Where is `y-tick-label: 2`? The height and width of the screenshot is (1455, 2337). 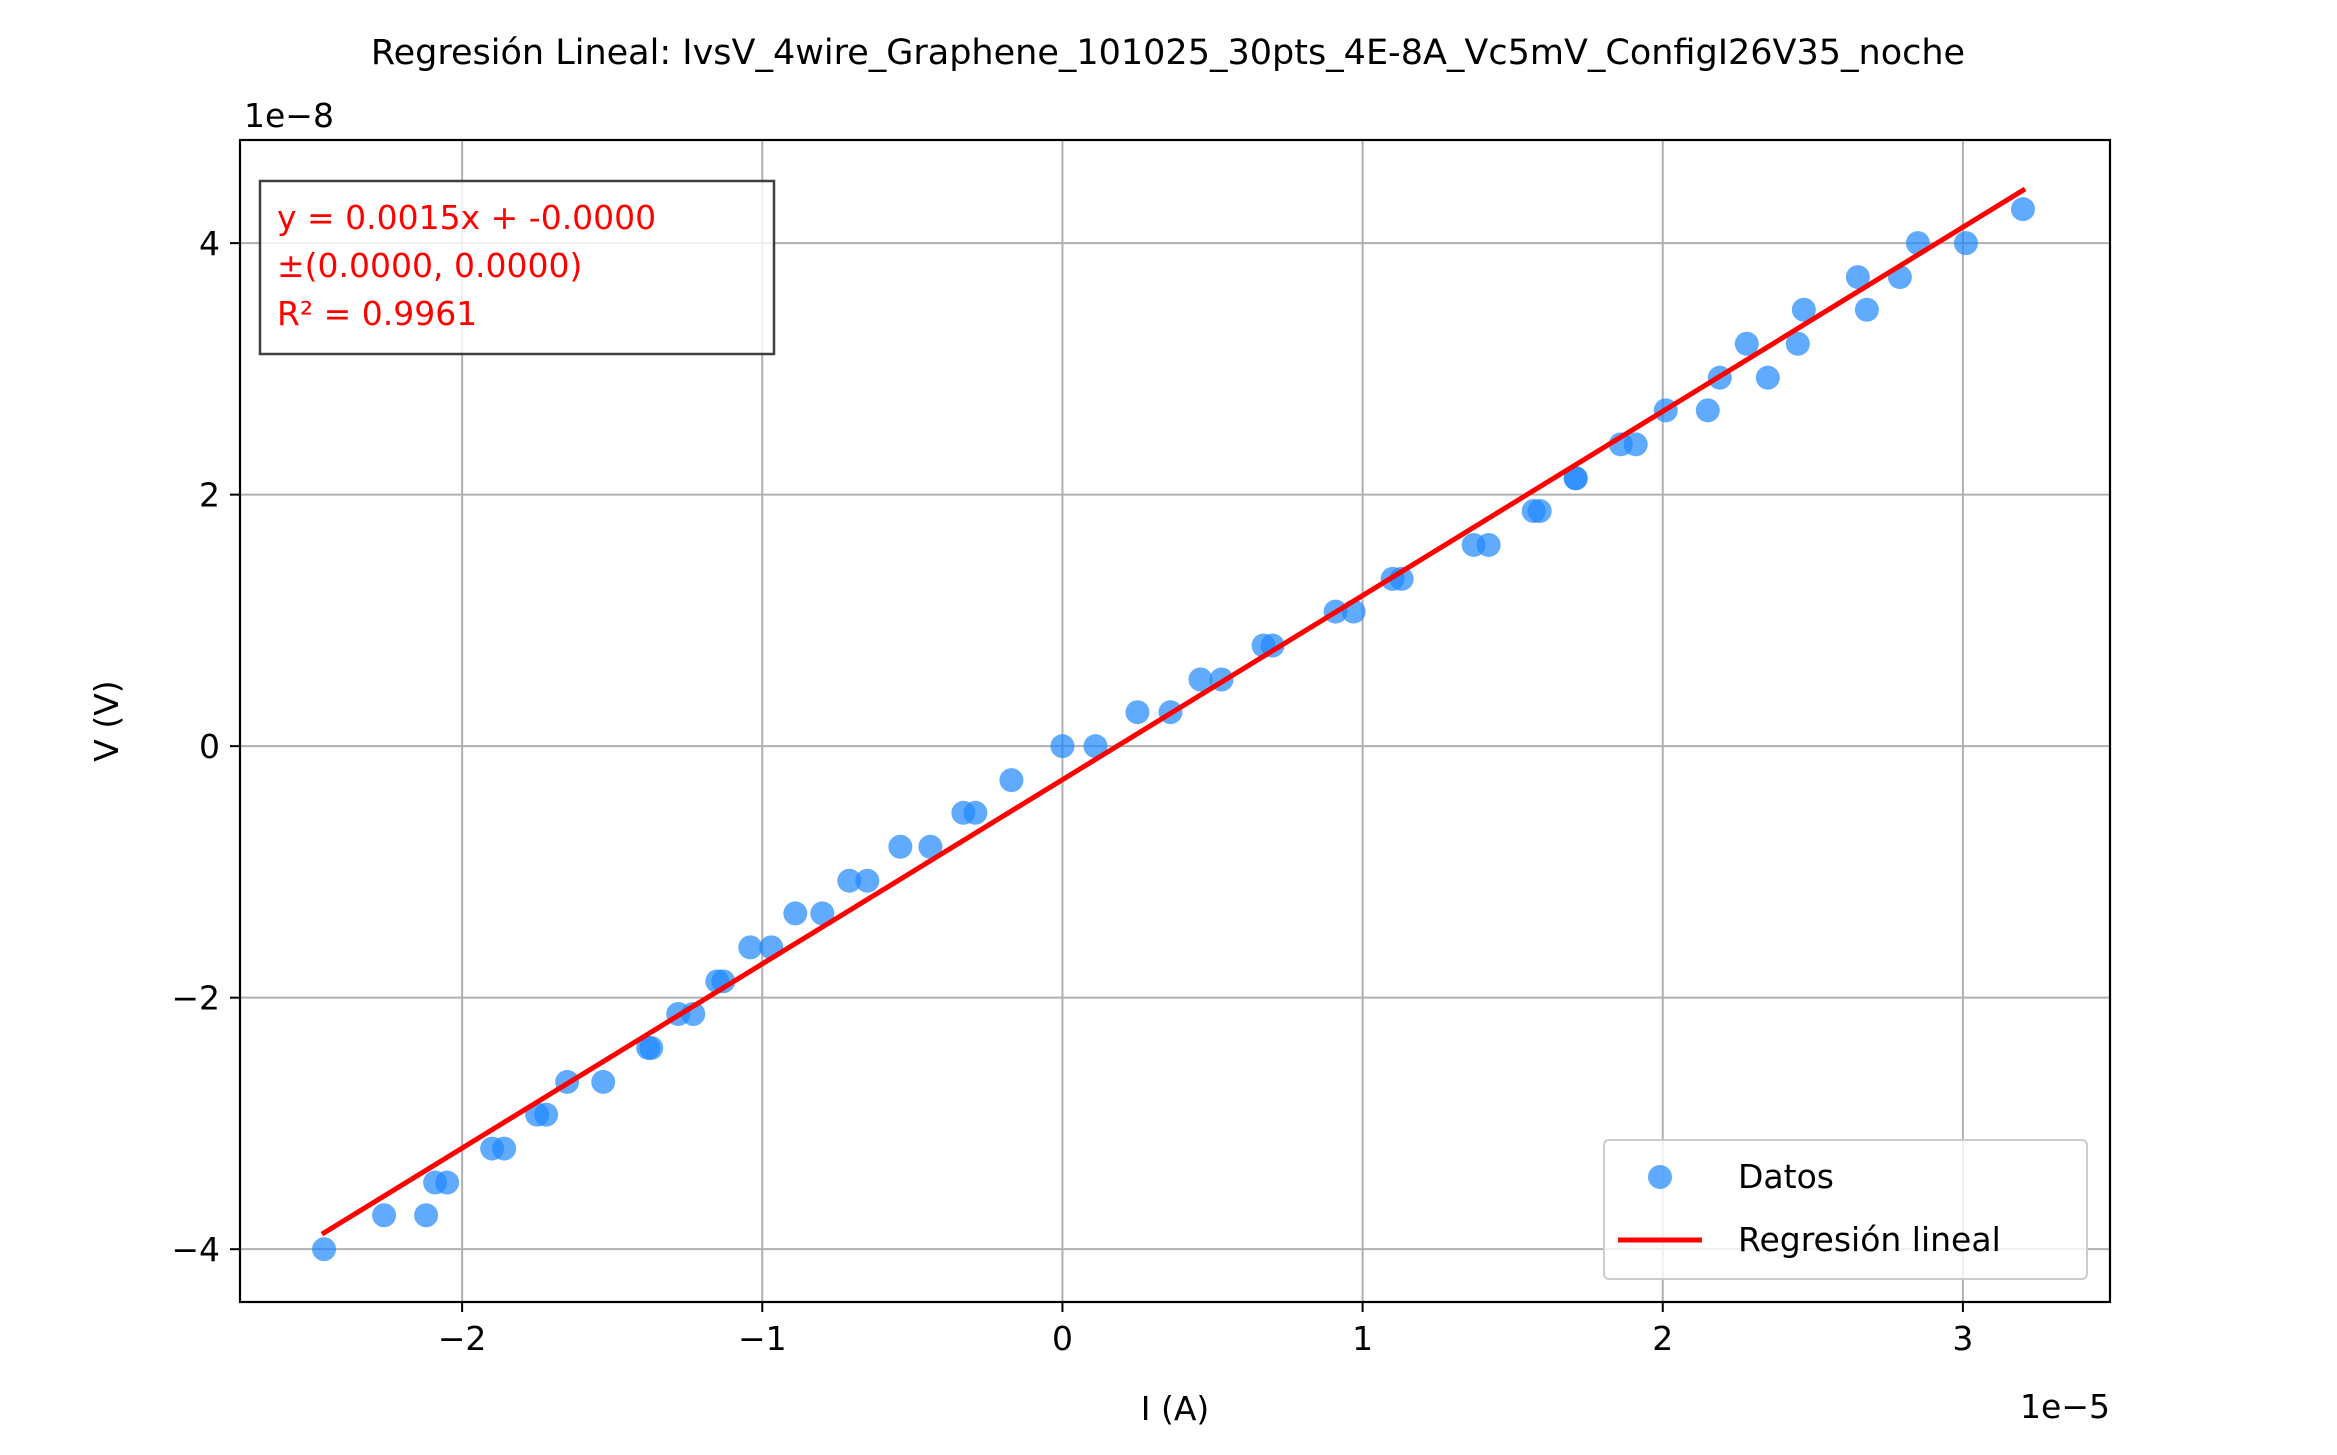
y-tick-label: 2 is located at coordinates (209, 495).